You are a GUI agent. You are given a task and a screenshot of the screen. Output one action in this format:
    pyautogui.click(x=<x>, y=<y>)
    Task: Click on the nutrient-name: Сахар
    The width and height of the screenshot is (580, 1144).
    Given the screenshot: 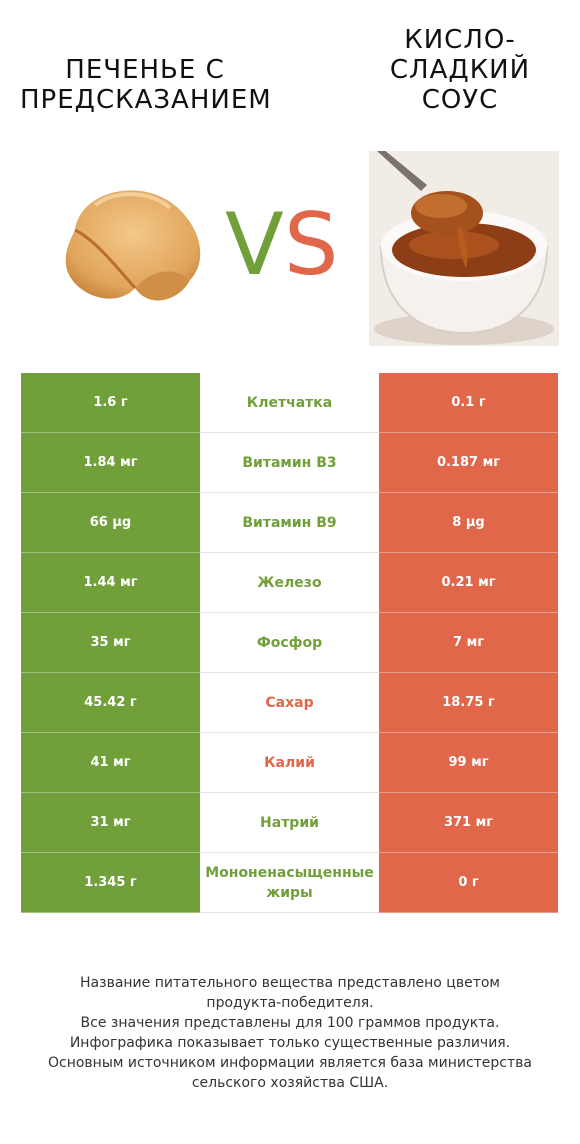 What is the action you would take?
    pyautogui.click(x=289, y=703)
    